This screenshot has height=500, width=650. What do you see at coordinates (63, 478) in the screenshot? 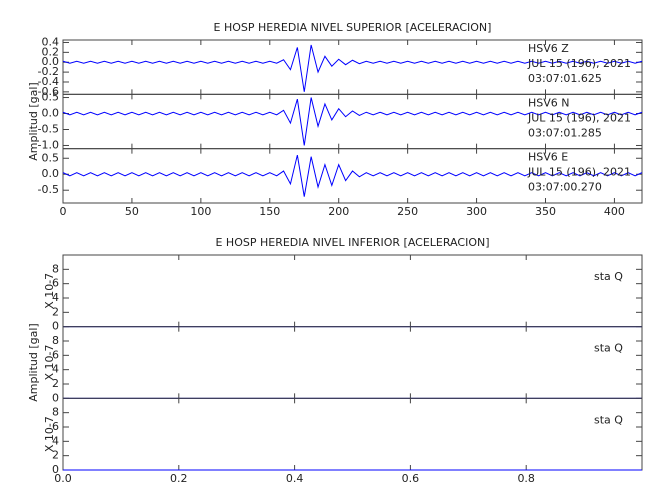
I see `x-tick-label: 0.0` at bounding box center [63, 478].